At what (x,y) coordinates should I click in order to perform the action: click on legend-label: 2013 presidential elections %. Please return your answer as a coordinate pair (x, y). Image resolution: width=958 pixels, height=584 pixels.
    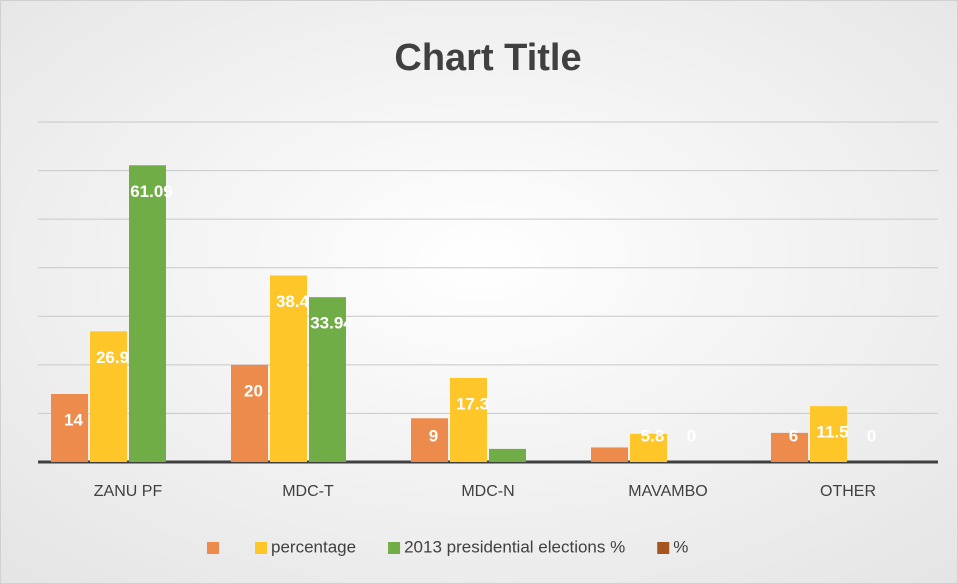
    Looking at the image, I should click on (514, 546).